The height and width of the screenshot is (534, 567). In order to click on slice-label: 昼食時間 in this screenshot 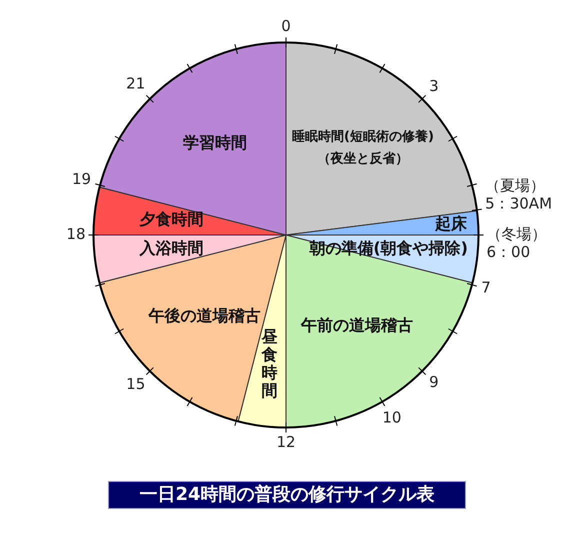, I will do `click(269, 363)`.